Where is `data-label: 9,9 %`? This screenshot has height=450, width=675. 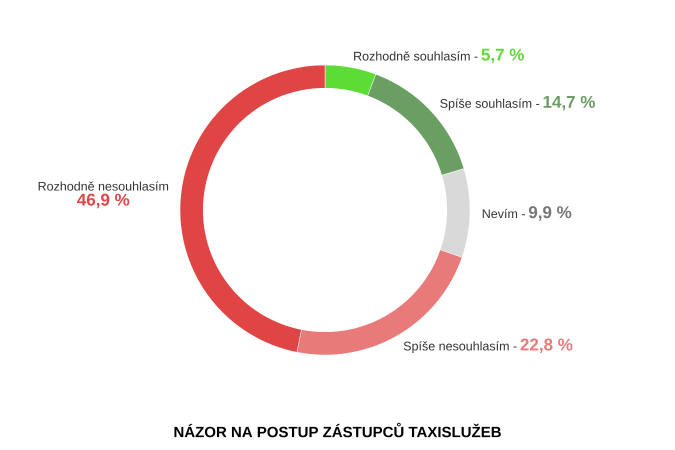
data-label: 9,9 % is located at coordinates (550, 213).